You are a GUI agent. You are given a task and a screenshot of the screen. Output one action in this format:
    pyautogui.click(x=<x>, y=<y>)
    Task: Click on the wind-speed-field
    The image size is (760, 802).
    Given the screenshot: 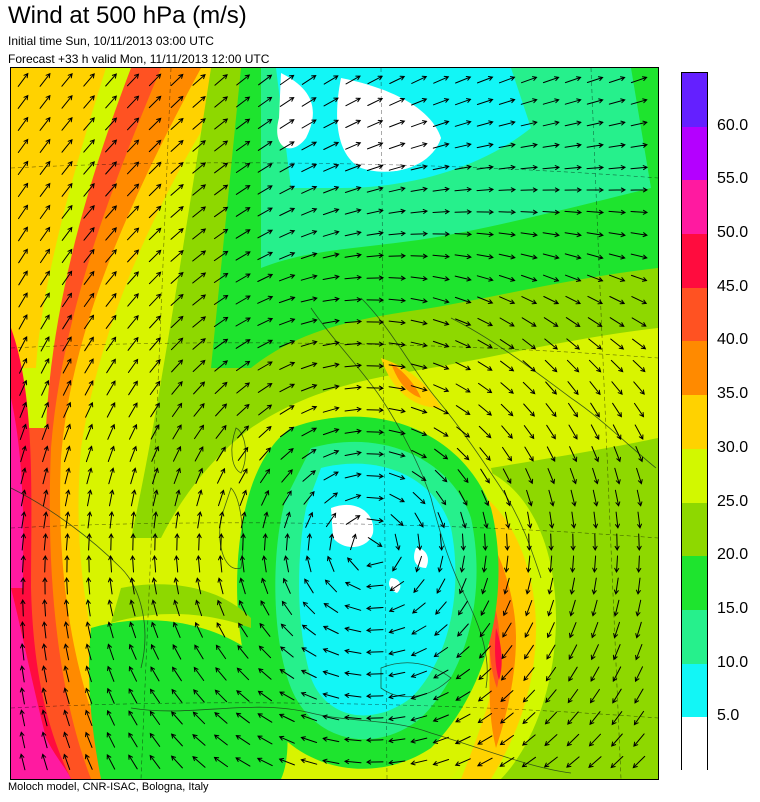 What is the action you would take?
    pyautogui.click(x=295, y=111)
    